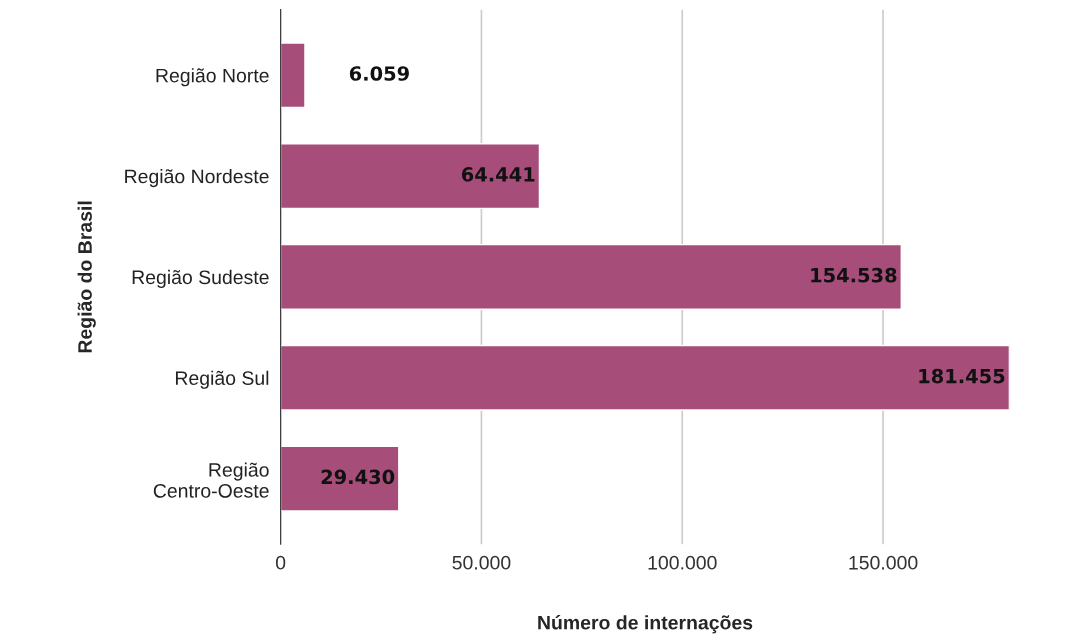 This screenshot has width=1067, height=644. Describe the element at coordinates (200, 278) in the screenshot. I see `y-tick-label: Região Sudeste` at that location.